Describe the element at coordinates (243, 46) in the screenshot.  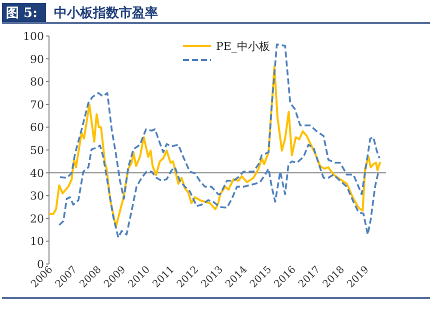
I see `legend-label: PE_中小板` at that location.